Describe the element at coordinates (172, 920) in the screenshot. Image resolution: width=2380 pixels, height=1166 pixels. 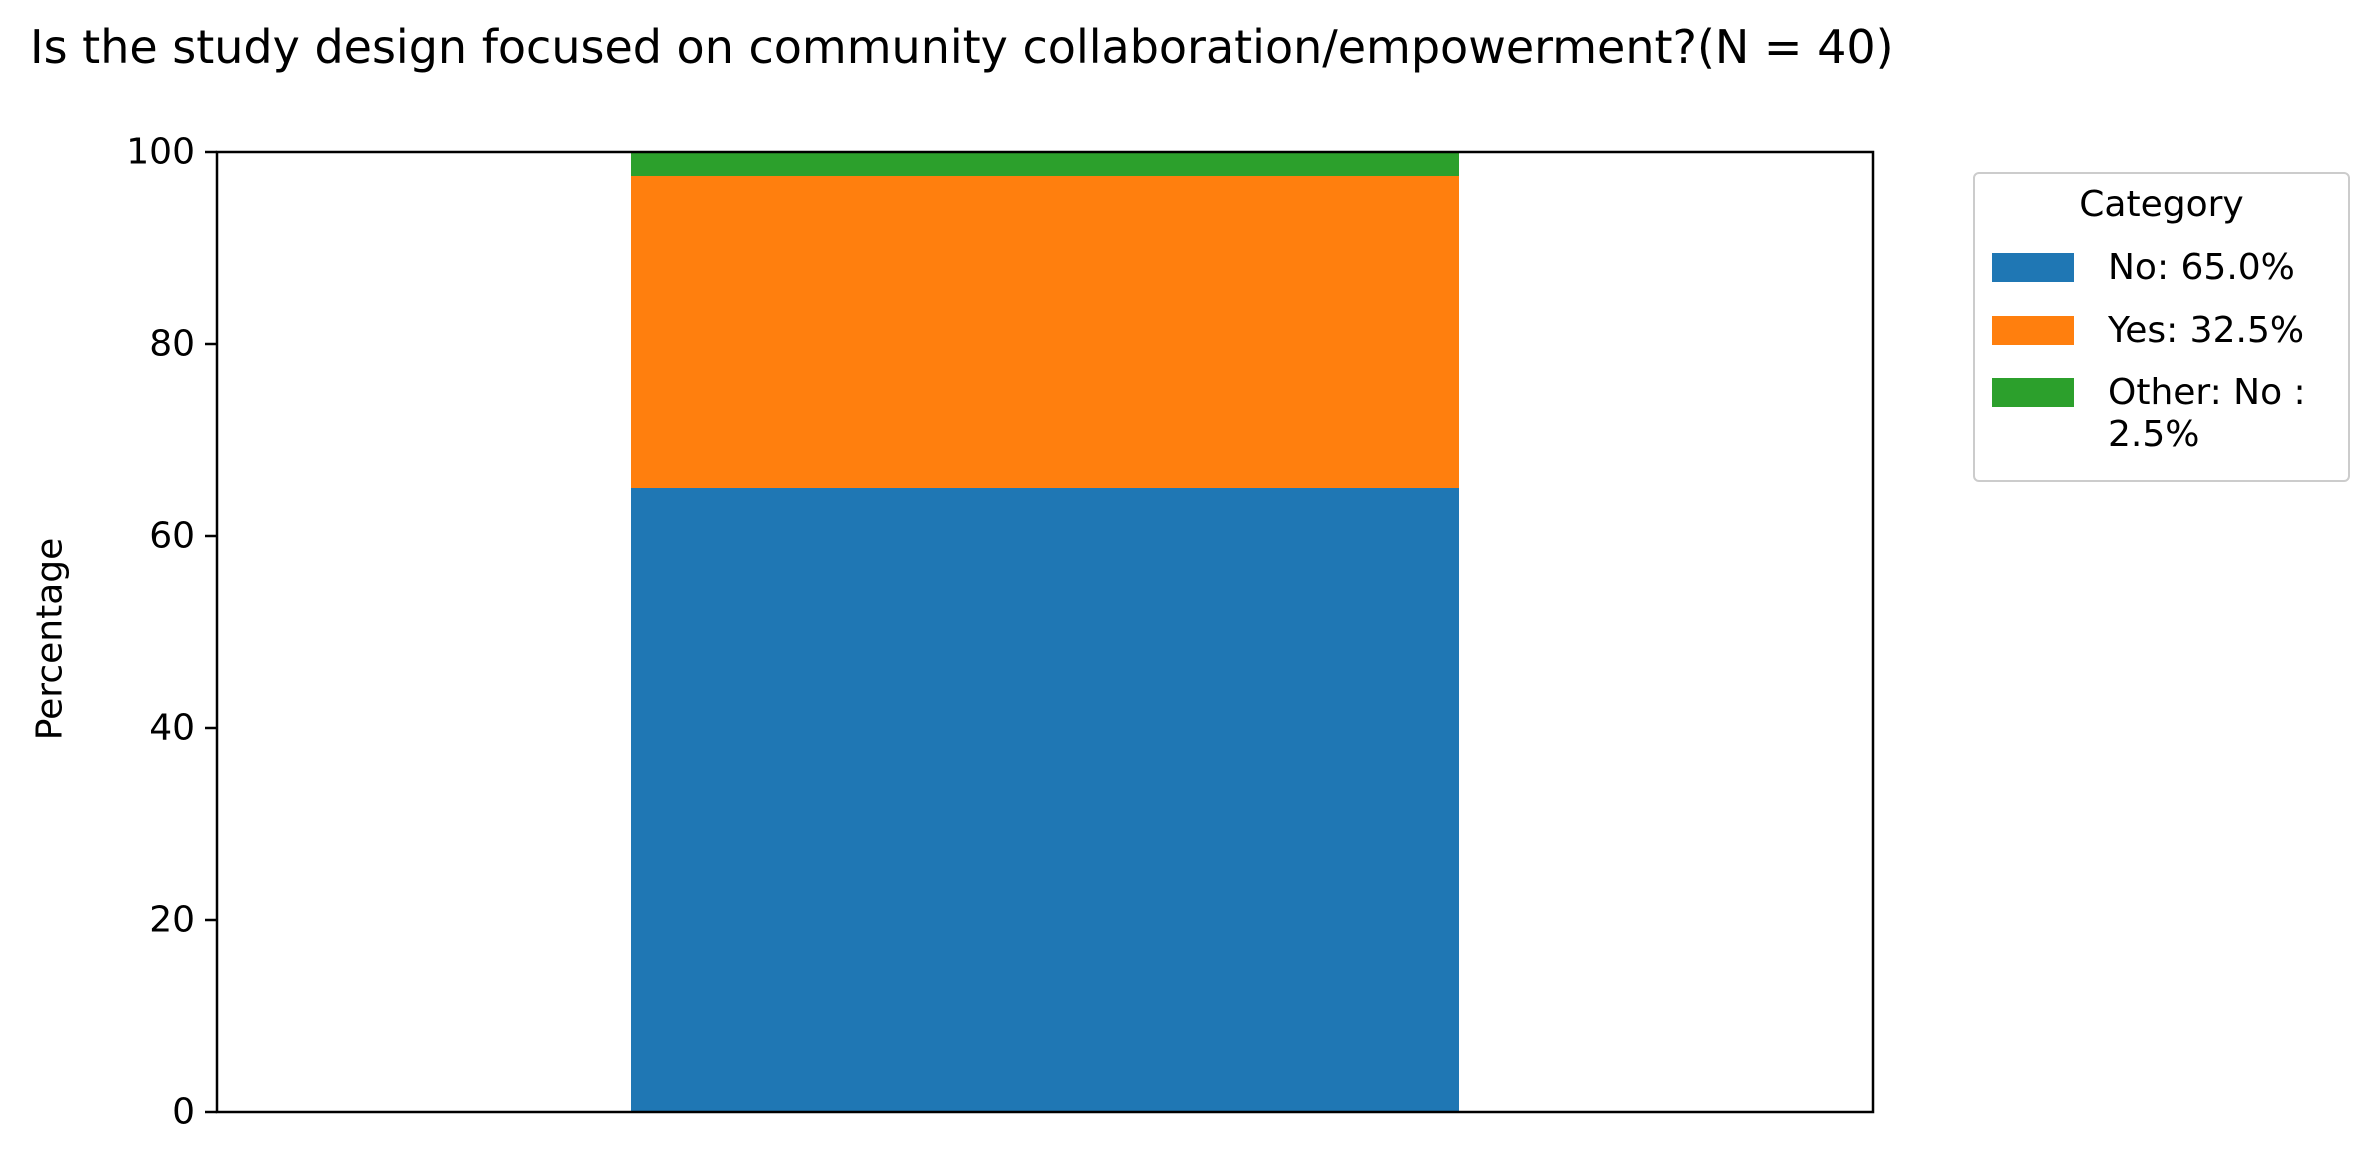
I see `y-tick-label-1: 20` at that location.